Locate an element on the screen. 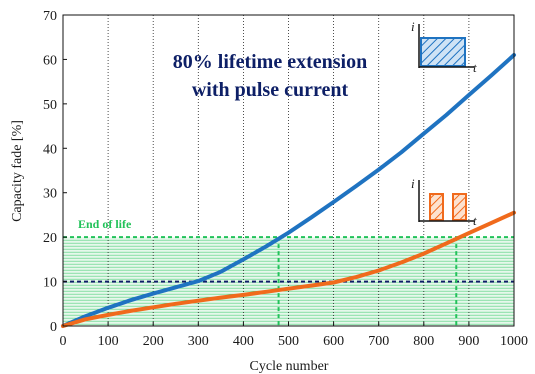 This screenshot has width=535, height=374. x-tick-label: 900 is located at coordinates (468, 341).